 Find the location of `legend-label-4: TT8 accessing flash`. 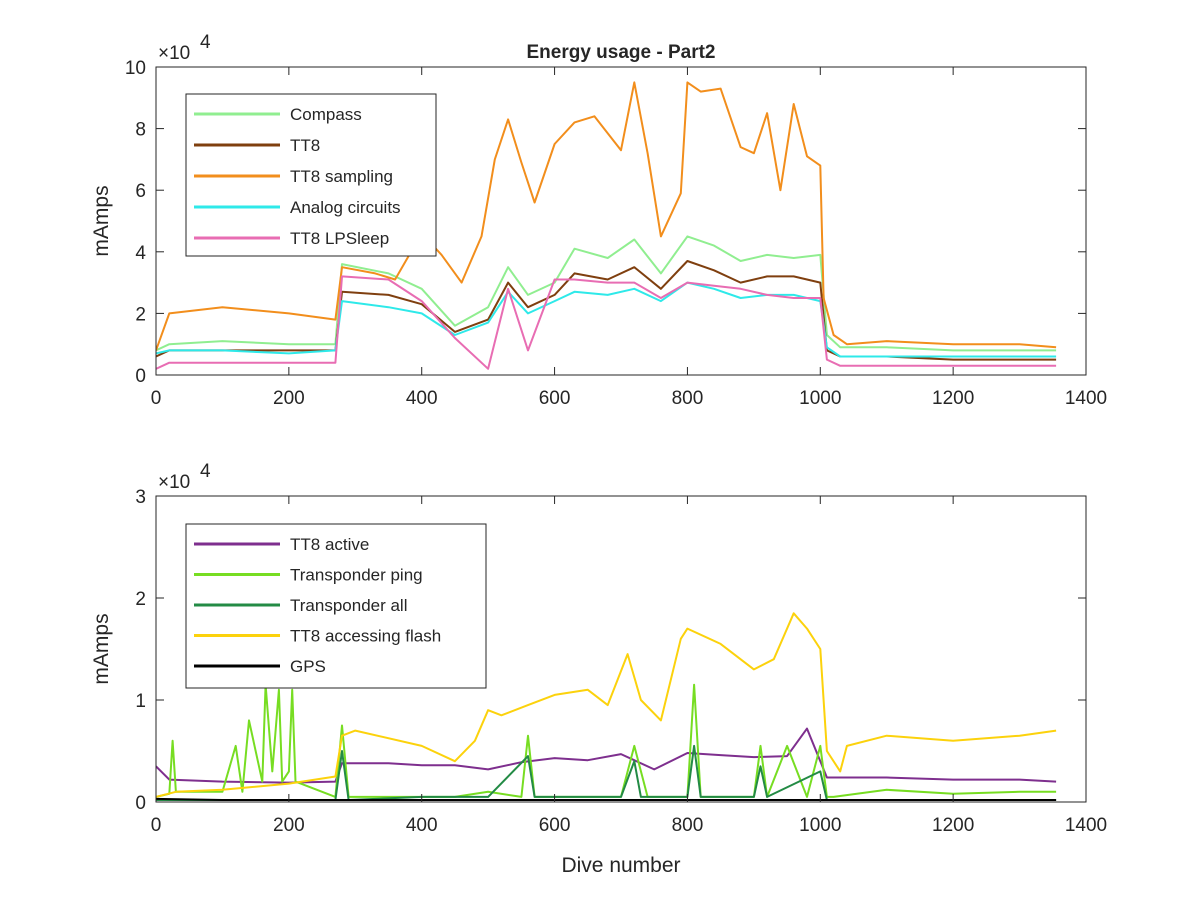

legend-label-4: TT8 accessing flash is located at coordinates (365, 636).